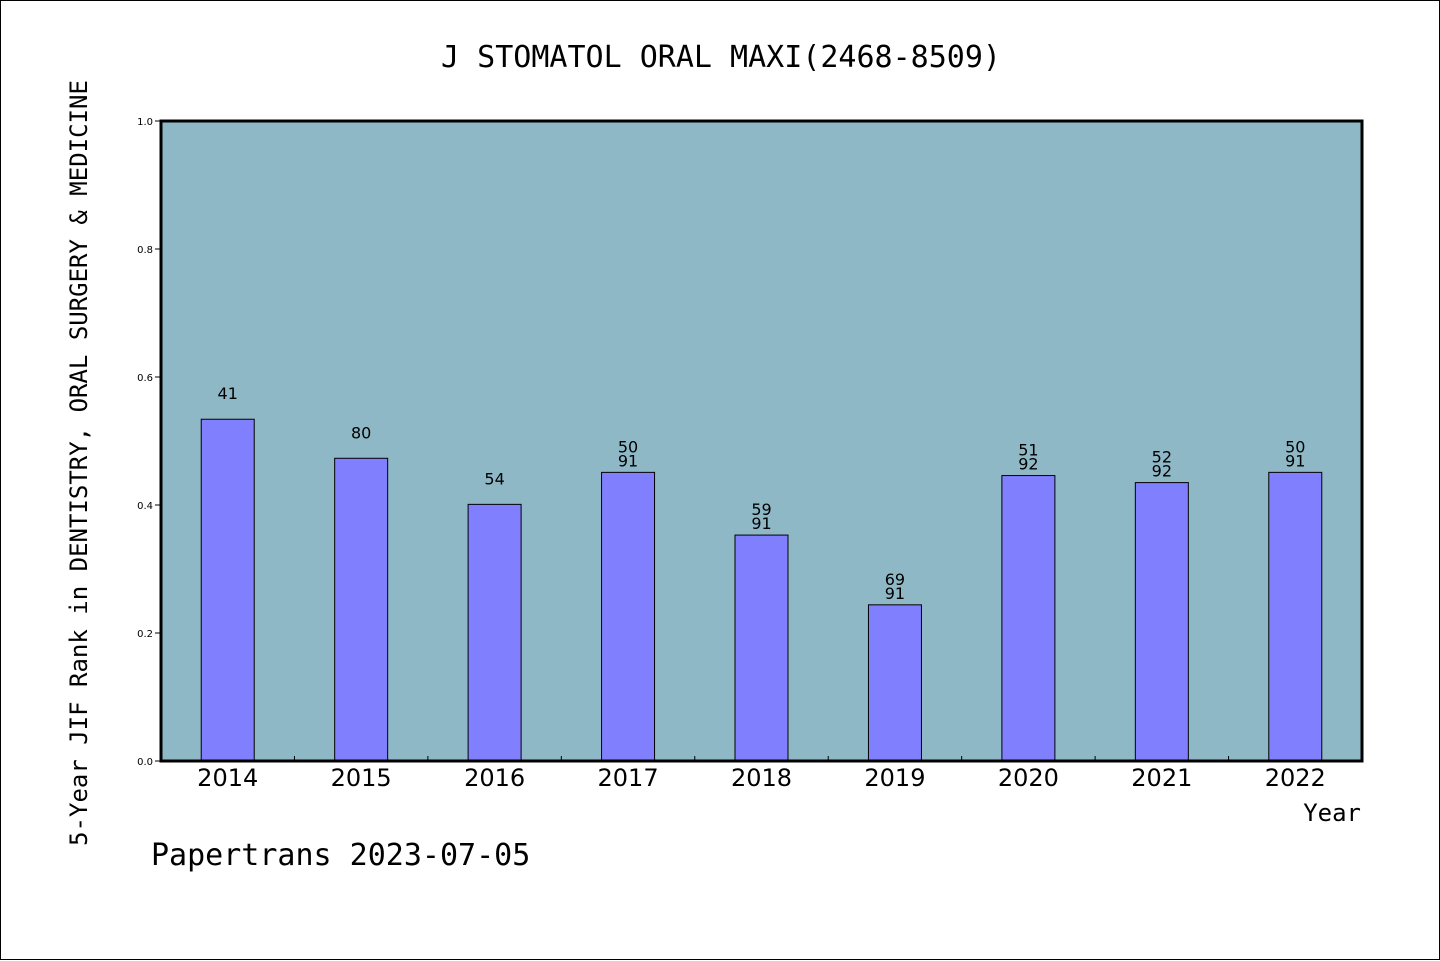  I want to click on x-tick-label: 2014, so click(227, 778).